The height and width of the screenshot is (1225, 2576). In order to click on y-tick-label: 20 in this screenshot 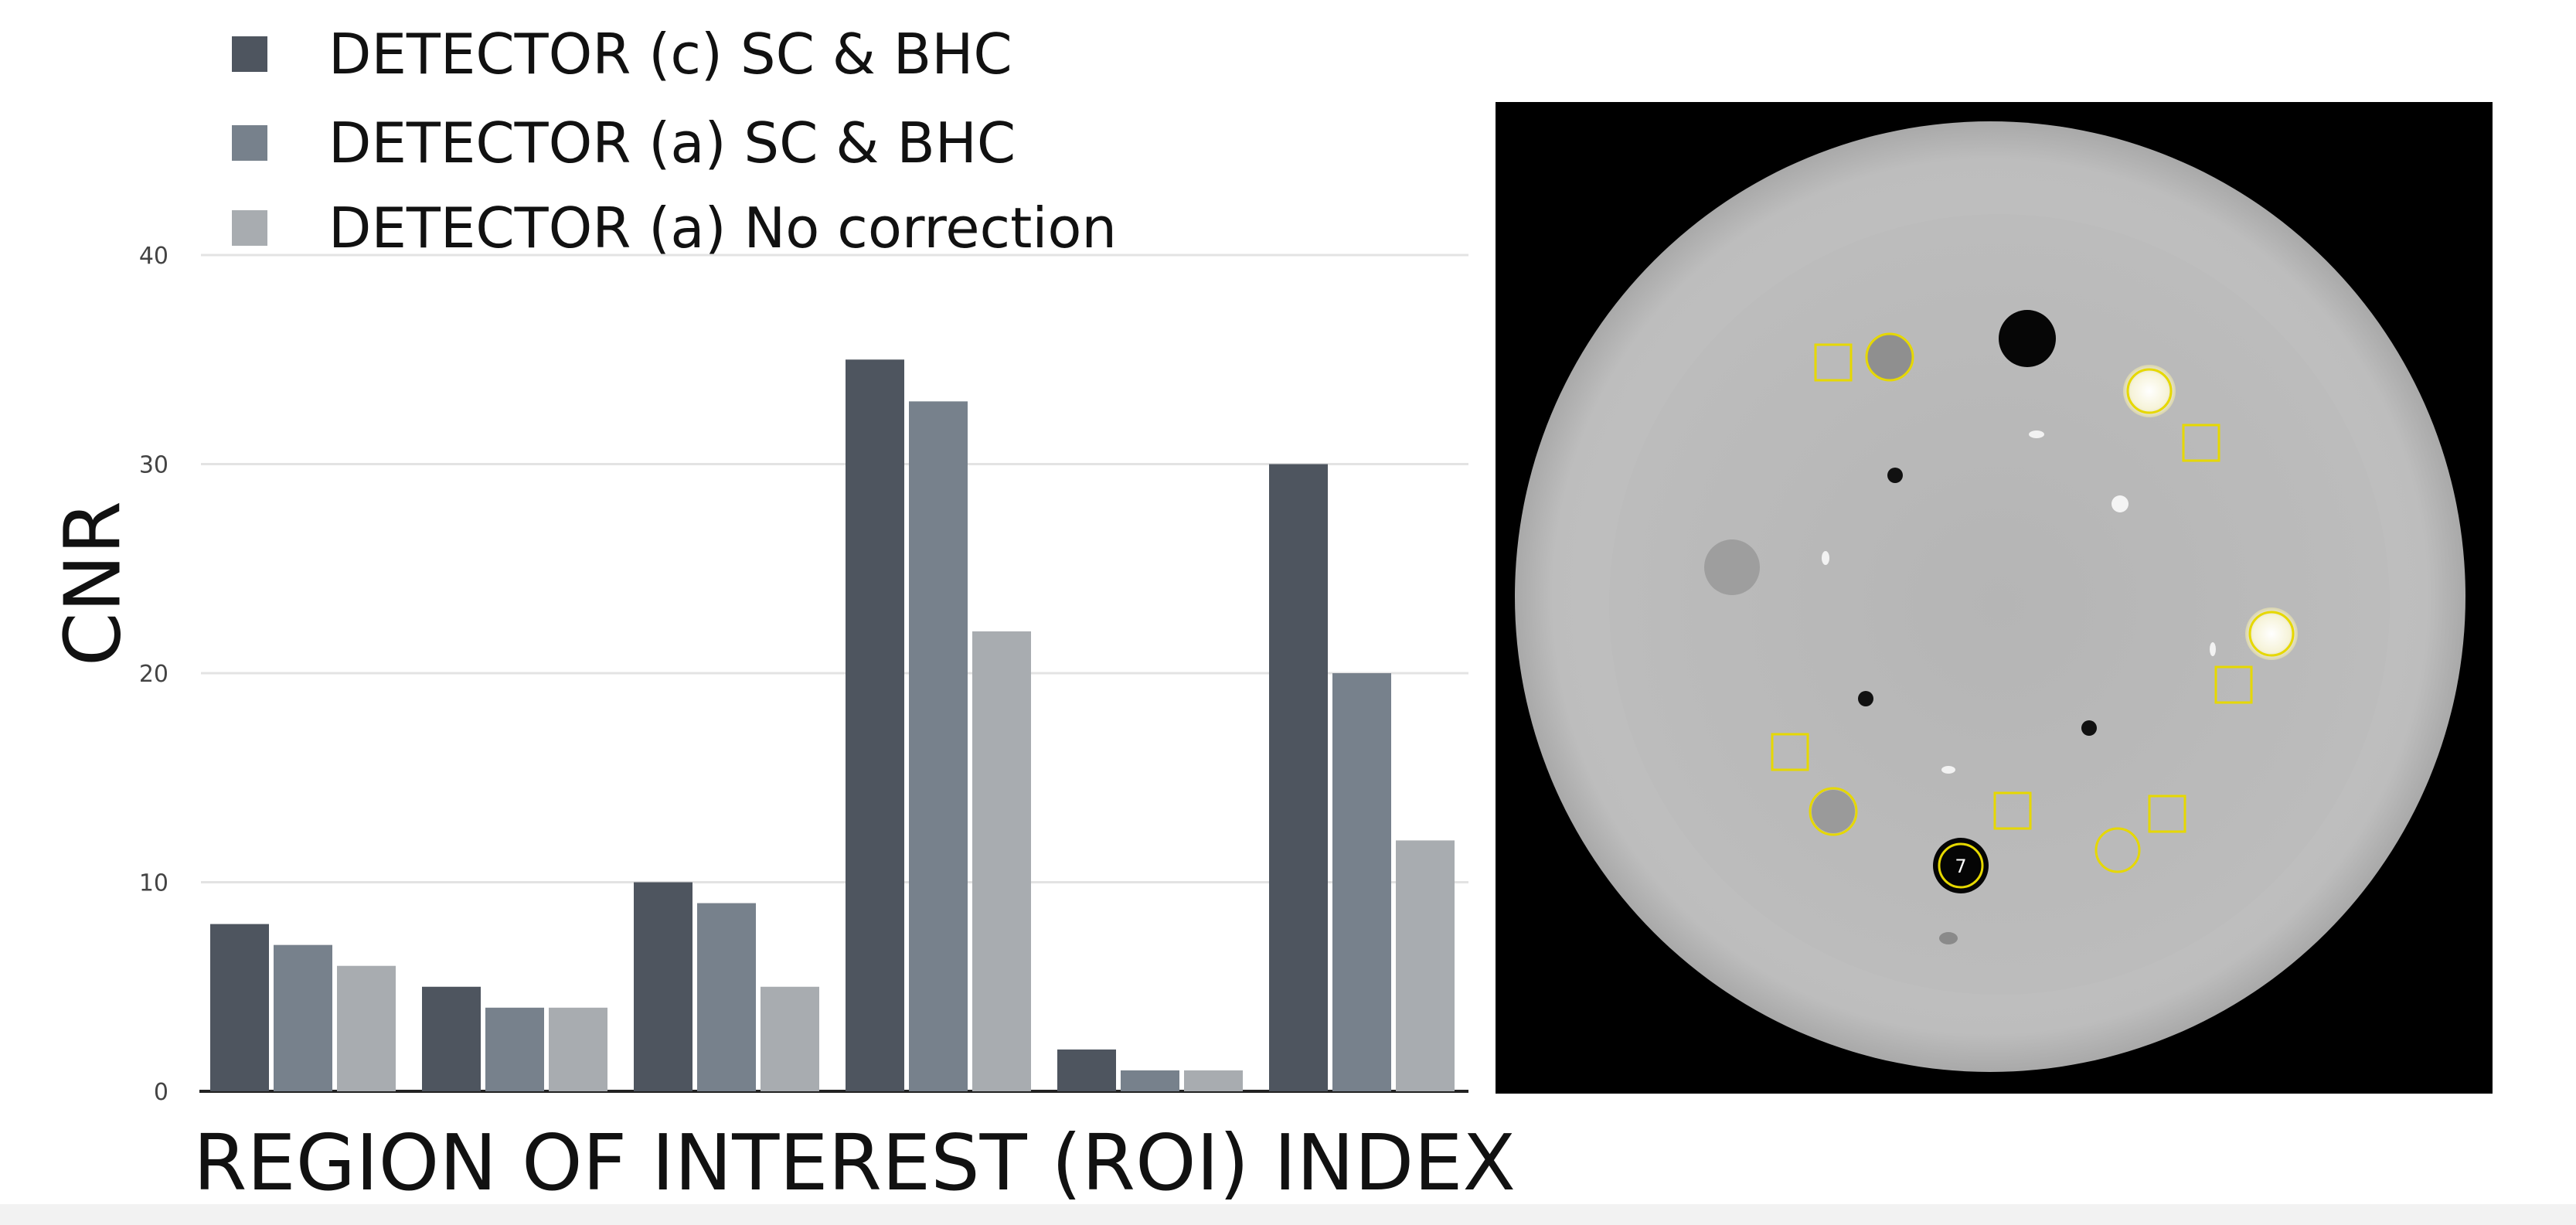, I will do `click(153, 674)`.